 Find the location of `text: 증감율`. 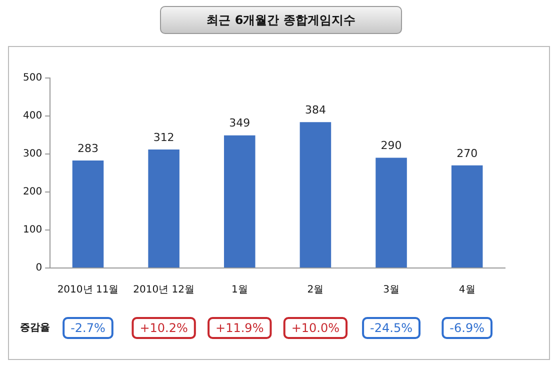

text: 증감율 is located at coordinates (35, 328).